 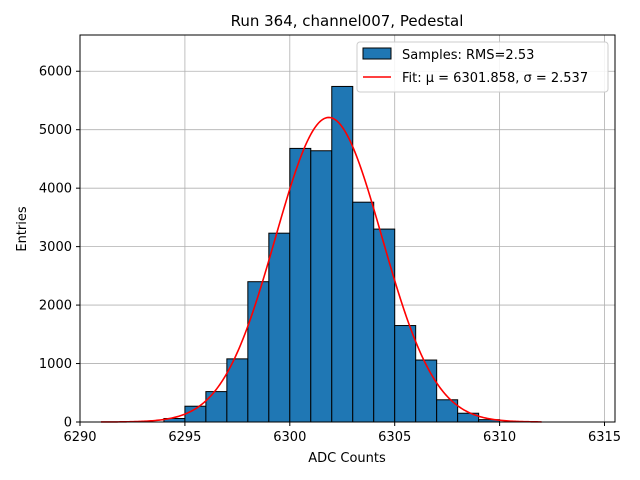 I want to click on x-tick-label-3: 6305, so click(x=394, y=437).